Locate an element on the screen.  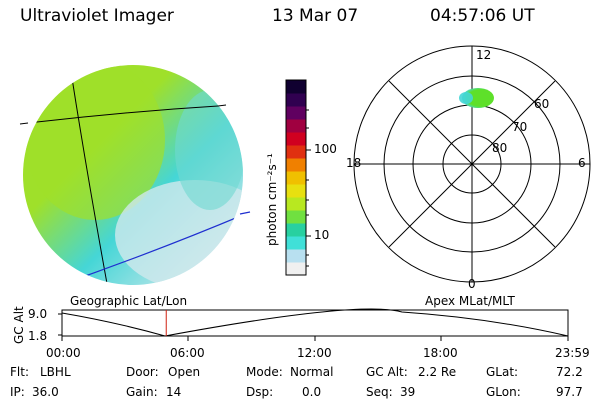
mlt-label-12: 12 is located at coordinates (484, 55).